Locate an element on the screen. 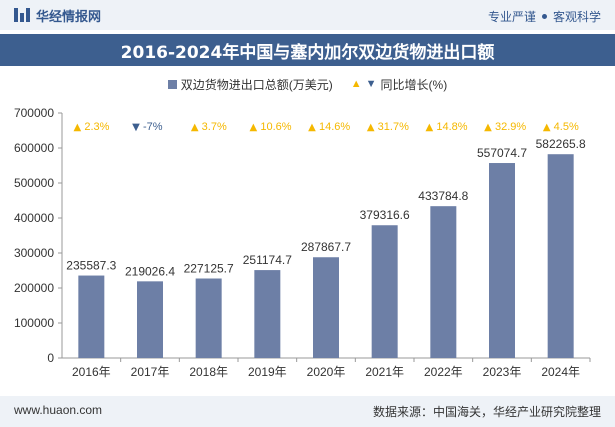 This screenshot has height=427, width=615. footer-source: 数据来源：中国海关，华经产业研究院整理 is located at coordinates (486, 412).